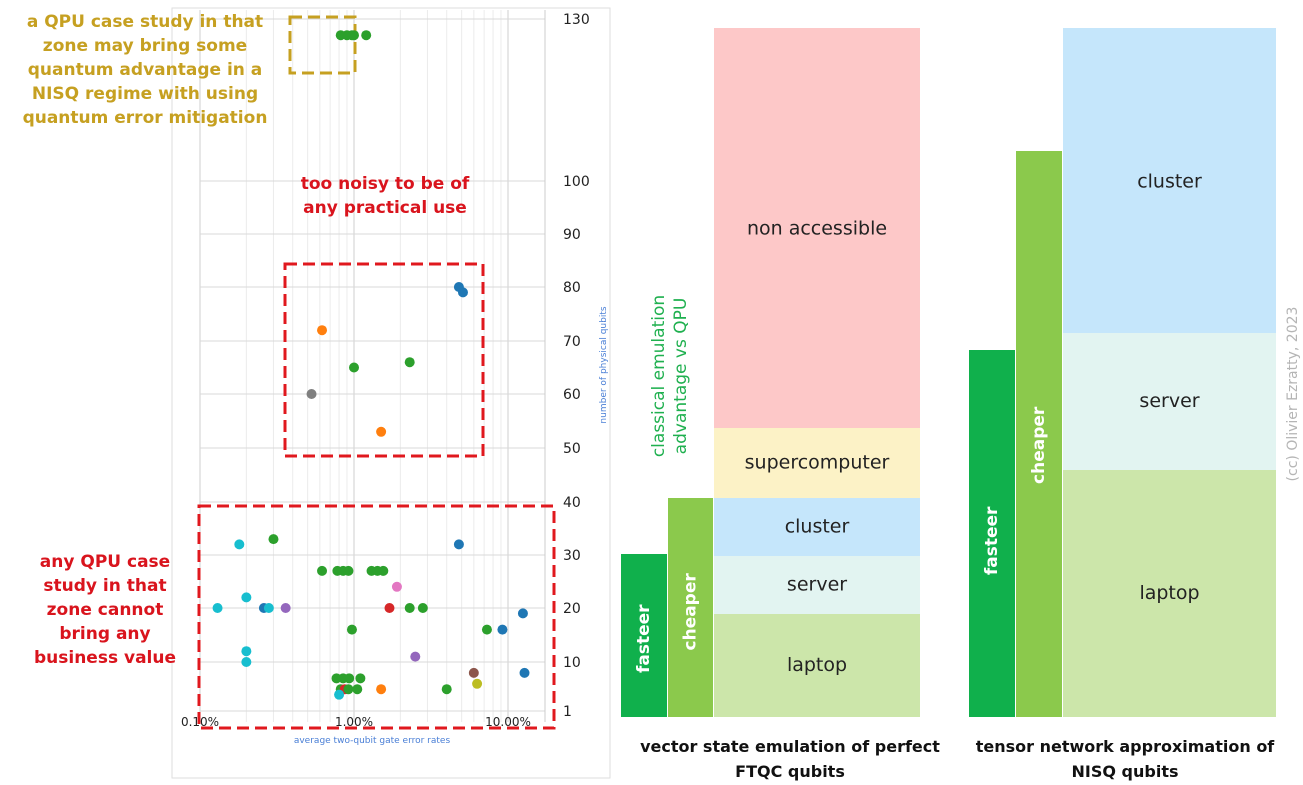  I want to click on segment-non-accessible, so click(817, 228).